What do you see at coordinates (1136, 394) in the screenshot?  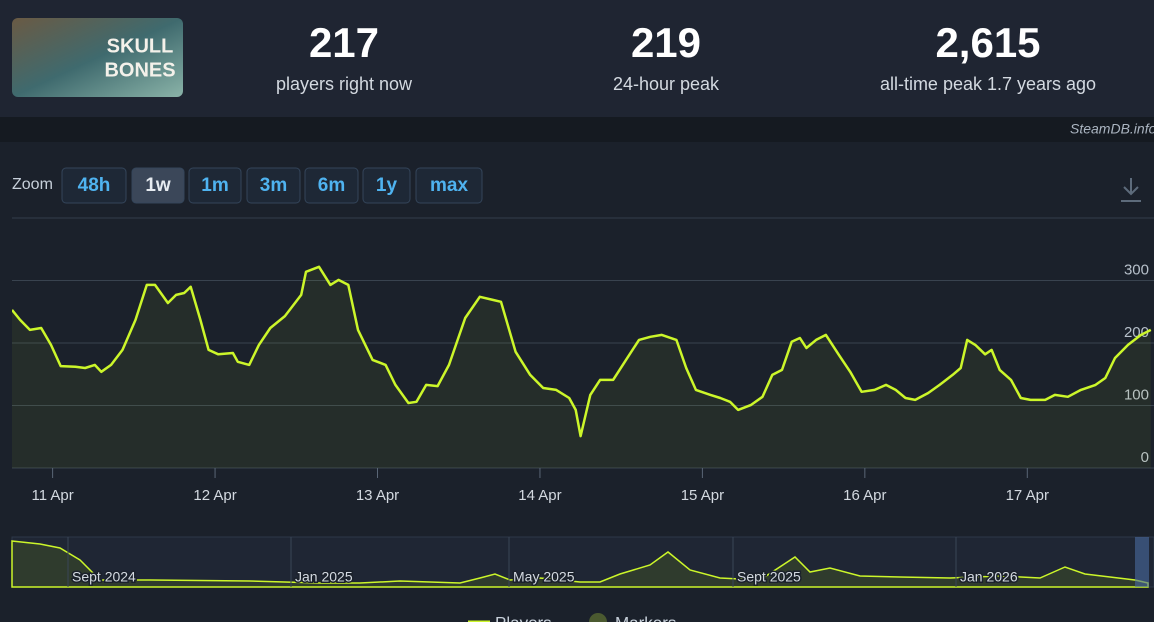 I see `y-tick-label: 100` at bounding box center [1136, 394].